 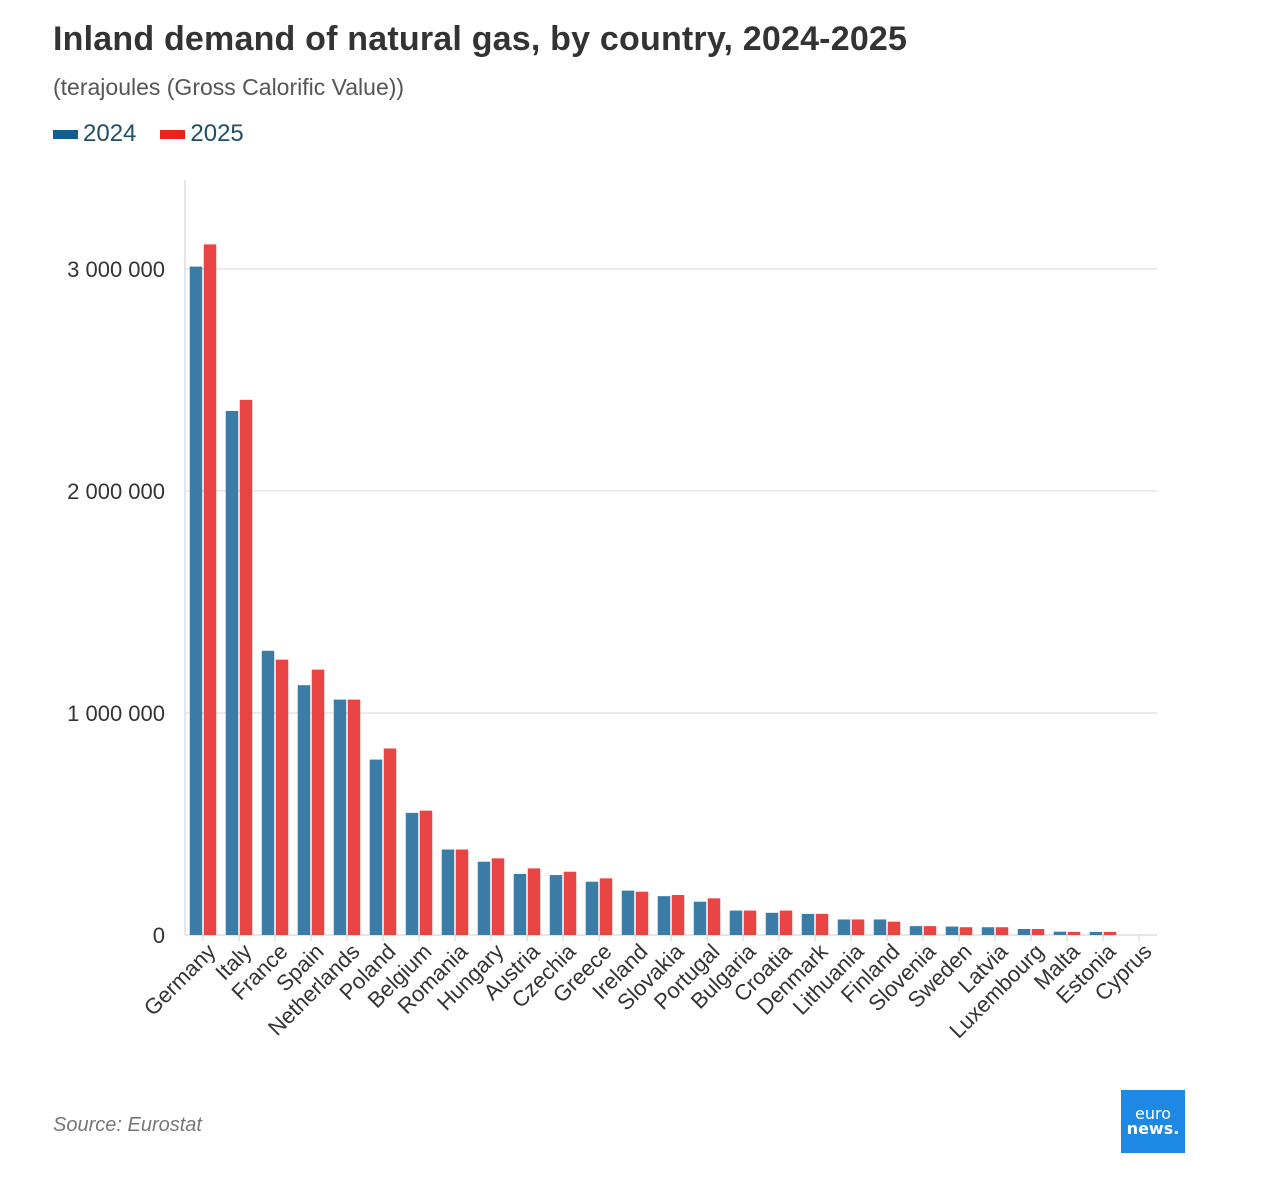 What do you see at coordinates (390, 841) in the screenshot?
I see `bar-2025-poland` at bounding box center [390, 841].